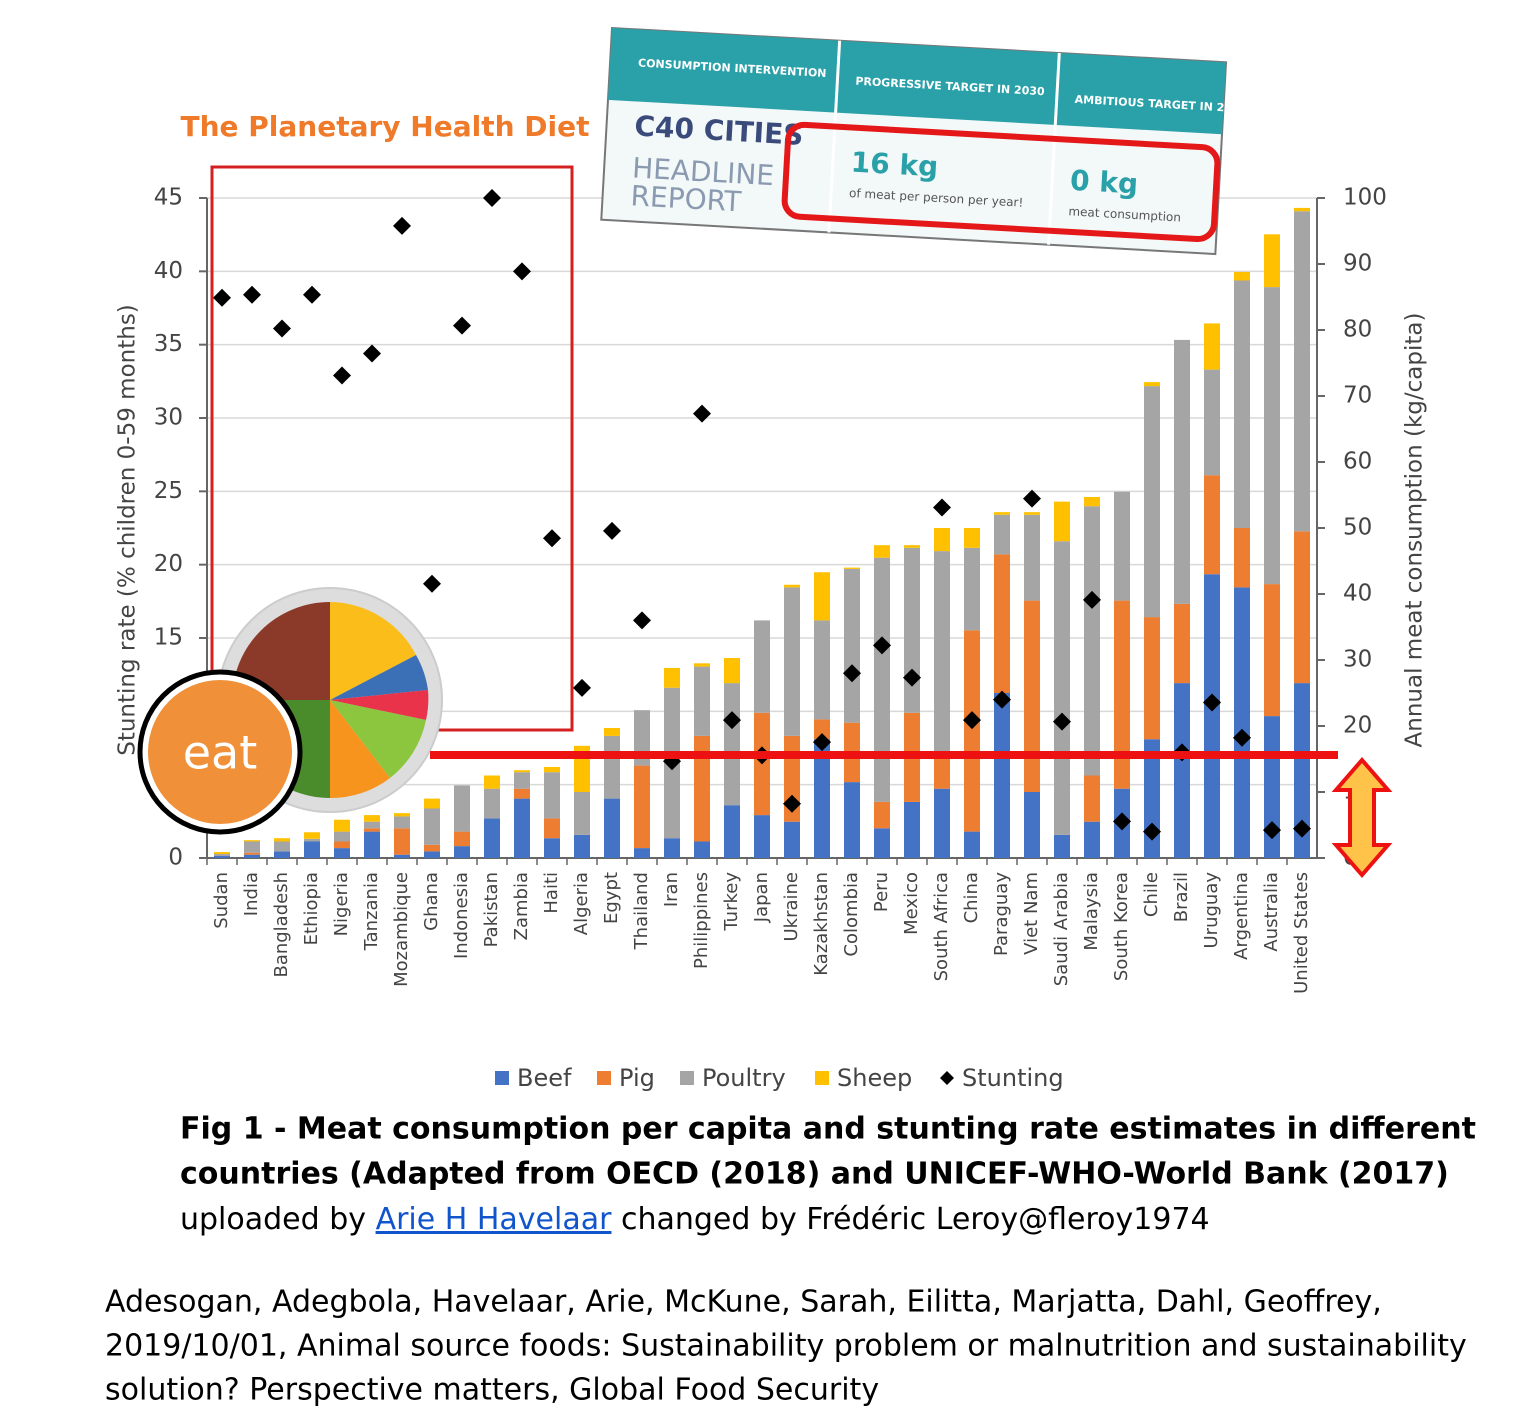 This screenshot has height=1415, width=1517. What do you see at coordinates (703, 171) in the screenshot?
I see `c40-report: HEADLINE` at bounding box center [703, 171].